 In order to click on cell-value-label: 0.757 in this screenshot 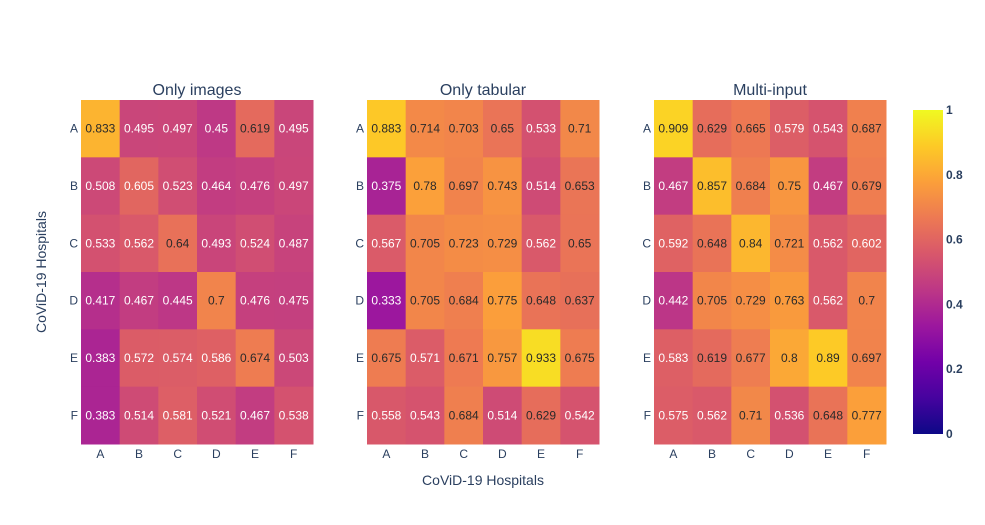, I will do `click(502, 358)`.